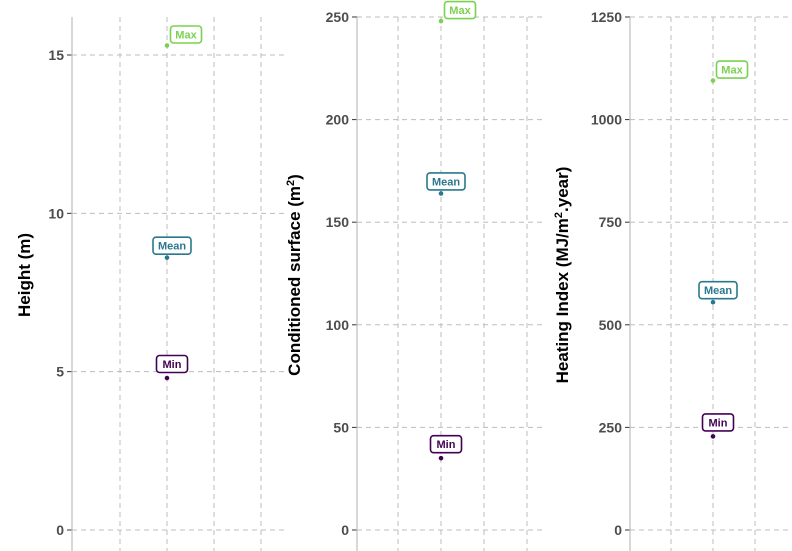  Describe the element at coordinates (338, 222) in the screenshot. I see `y-tick-label: 150` at that location.